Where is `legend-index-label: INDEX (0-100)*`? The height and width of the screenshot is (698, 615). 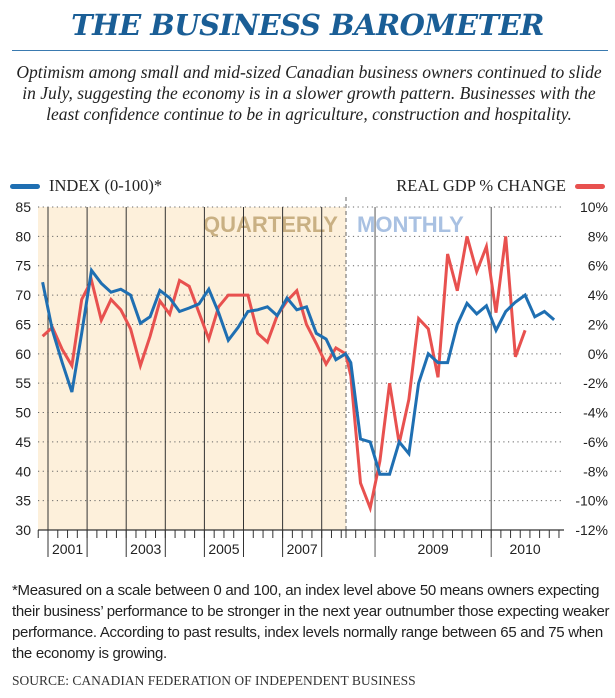
legend-index-label: INDEX (0-100)* is located at coordinates (106, 185).